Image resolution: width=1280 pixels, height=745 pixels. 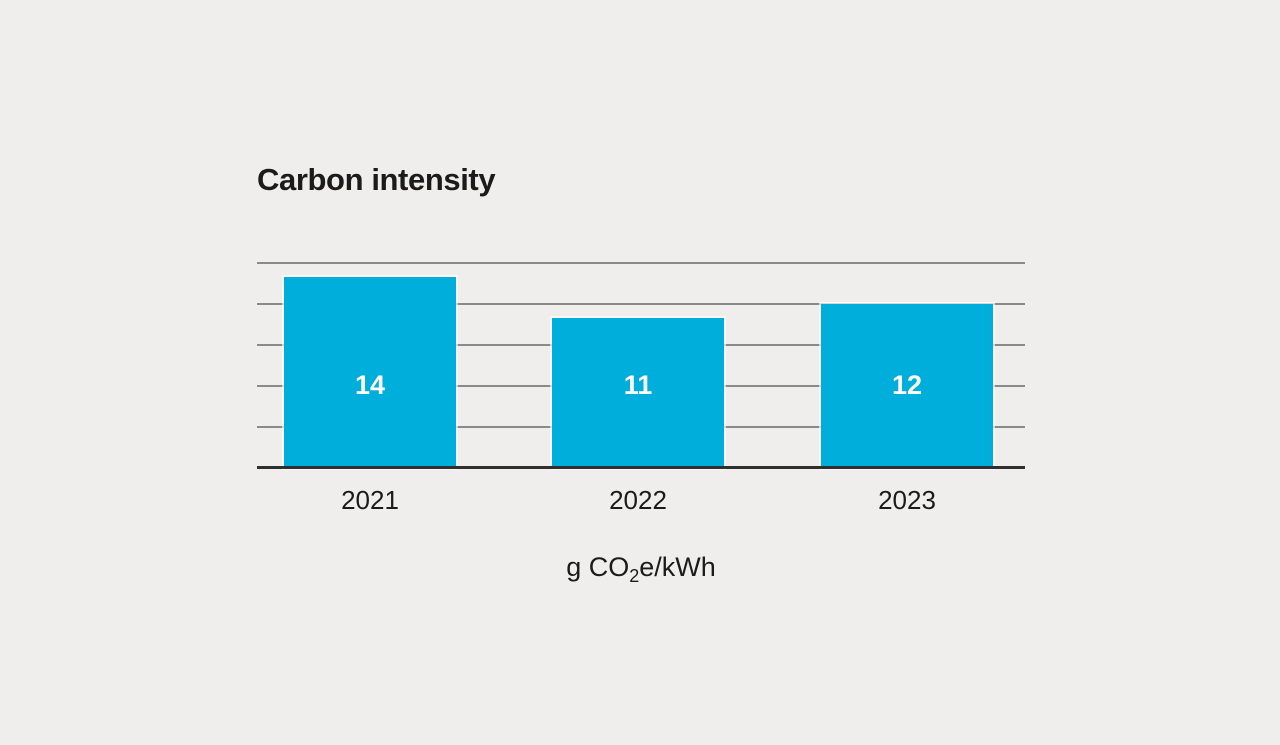 I want to click on bar-2022, so click(x=638, y=392).